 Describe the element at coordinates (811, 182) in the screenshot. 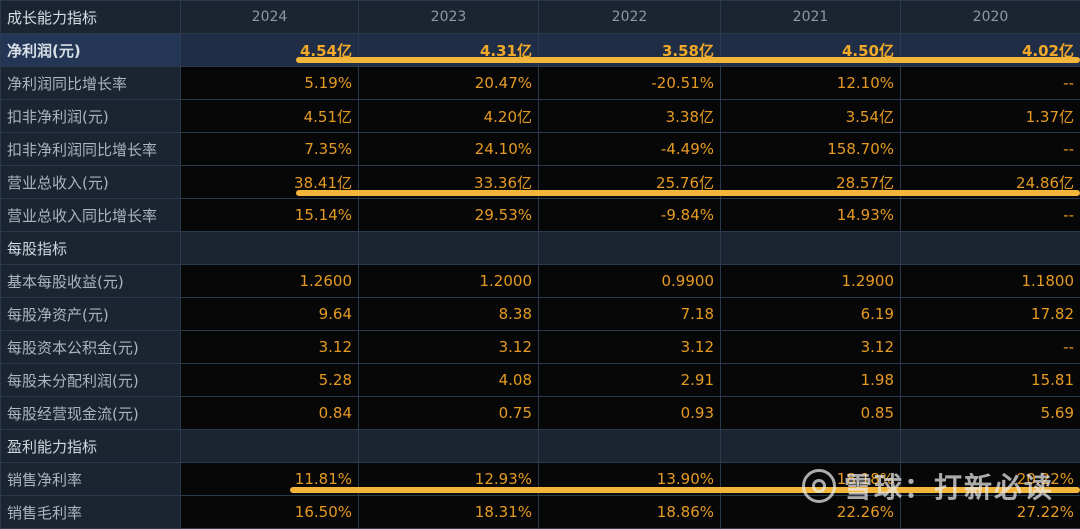

I see `value-cell: 28.57亿` at that location.